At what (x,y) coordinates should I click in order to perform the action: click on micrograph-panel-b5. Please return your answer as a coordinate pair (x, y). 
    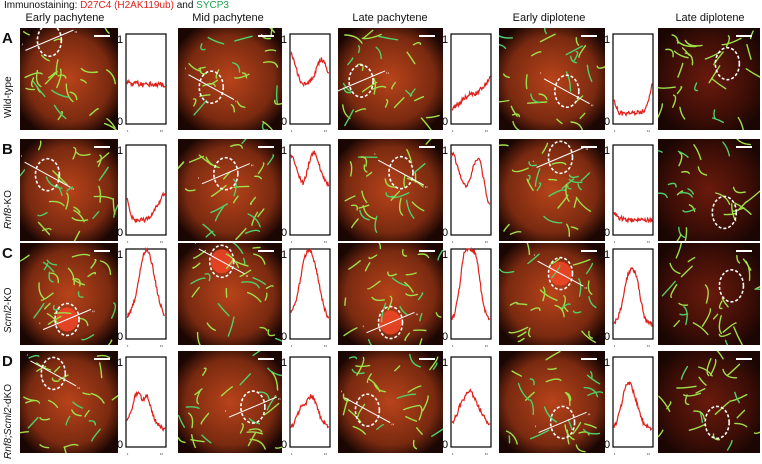
    Looking at the image, I should click on (709, 192).